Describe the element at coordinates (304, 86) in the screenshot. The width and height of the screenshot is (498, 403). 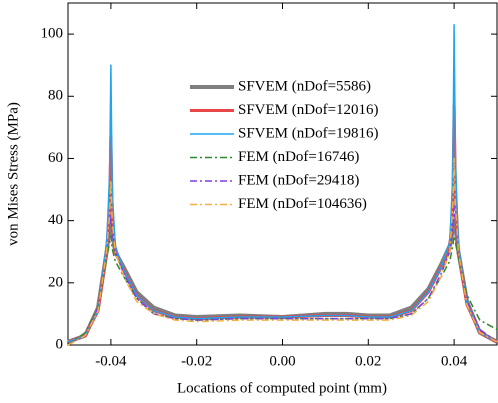
I see `legend-label: SFVEM (nDof=5586)` at that location.